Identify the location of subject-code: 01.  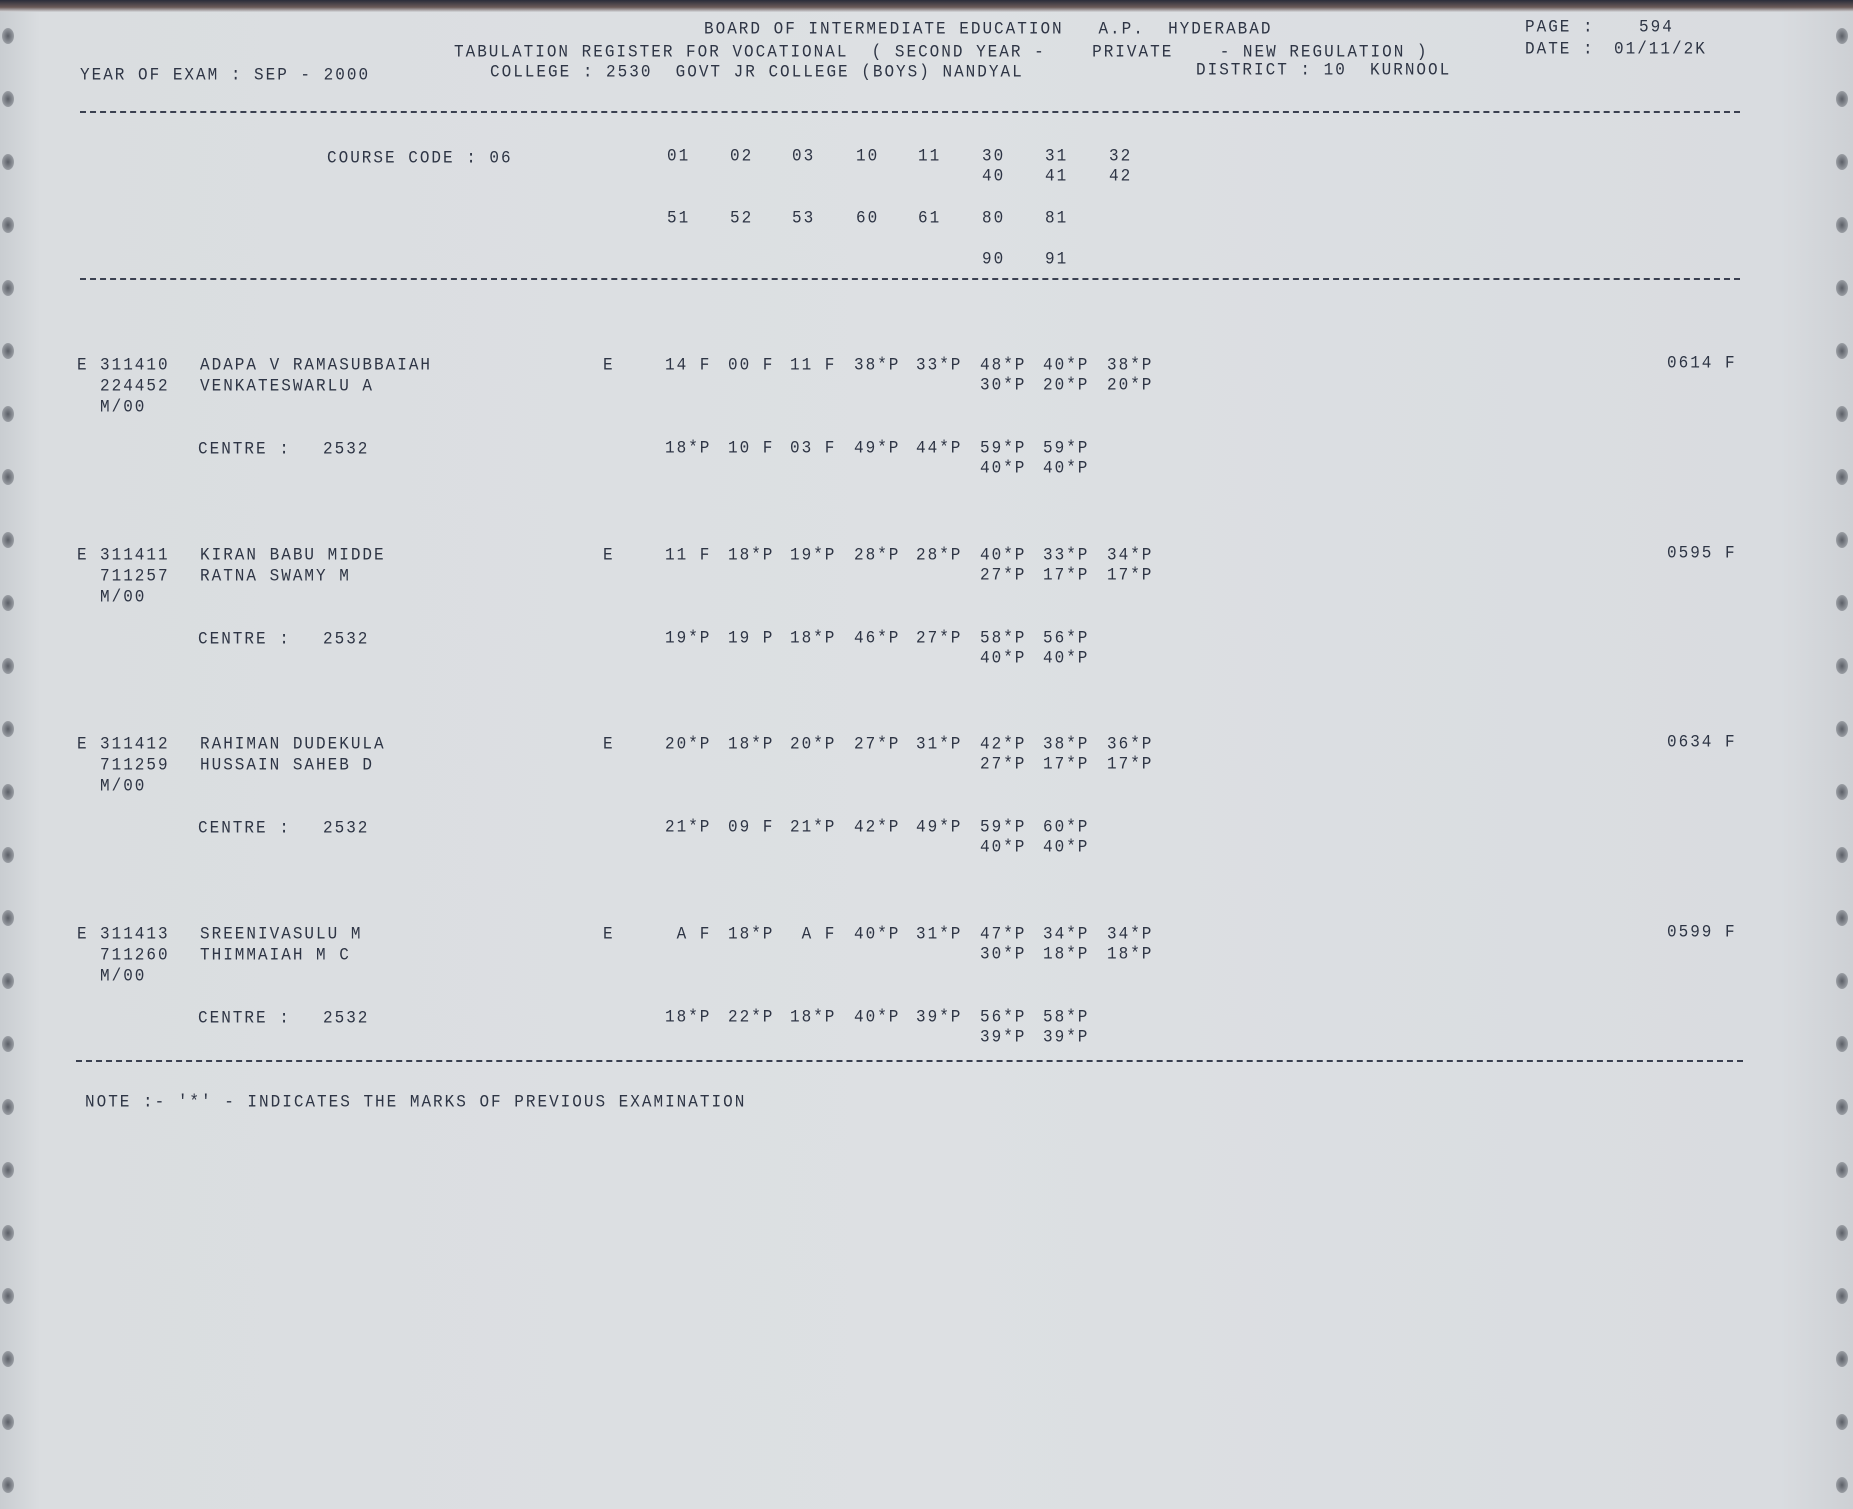
(679, 156).